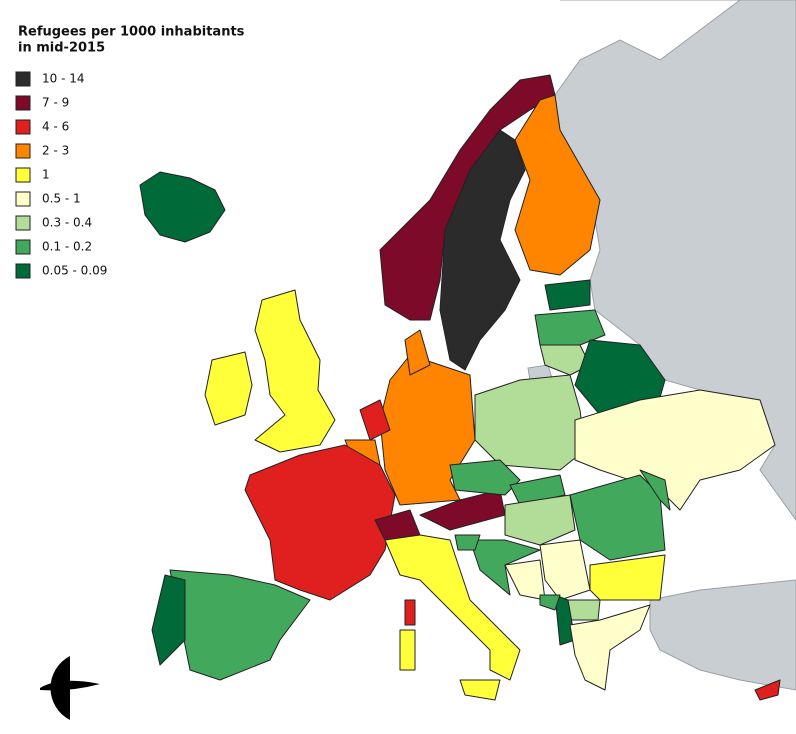 The width and height of the screenshot is (796, 734). Describe the element at coordinates (295, 371) in the screenshot. I see `united-kingdom` at that location.